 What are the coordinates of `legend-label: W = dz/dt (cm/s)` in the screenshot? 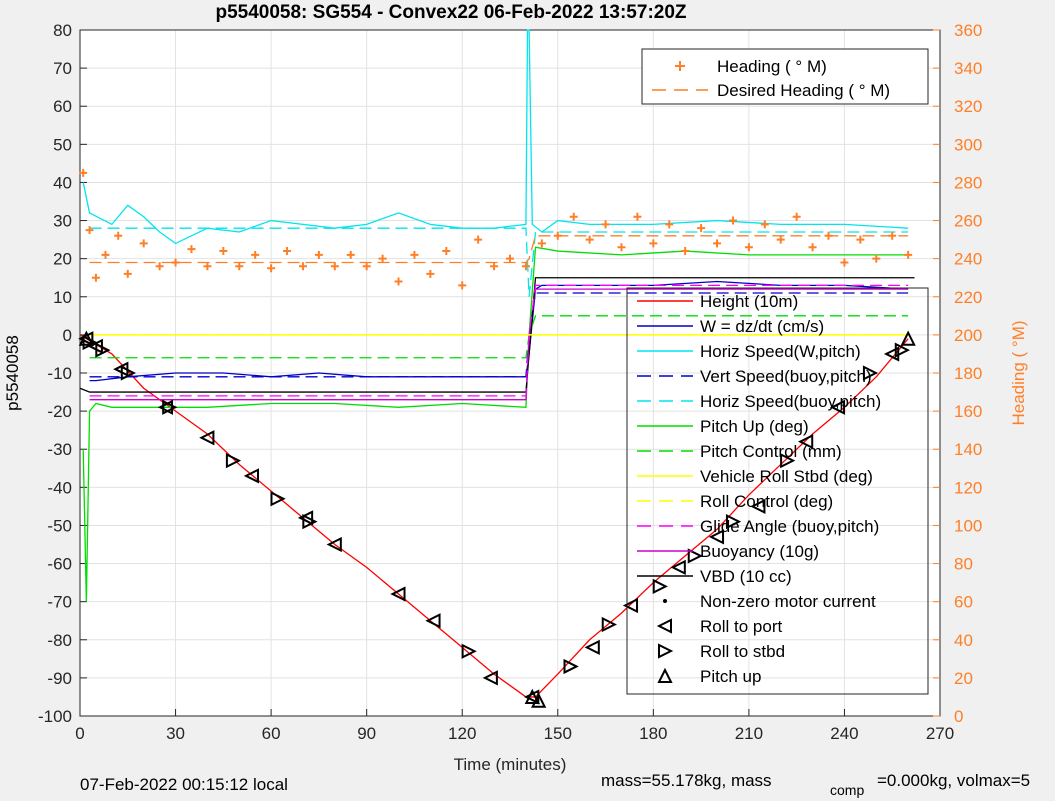 It's located at (762, 326).